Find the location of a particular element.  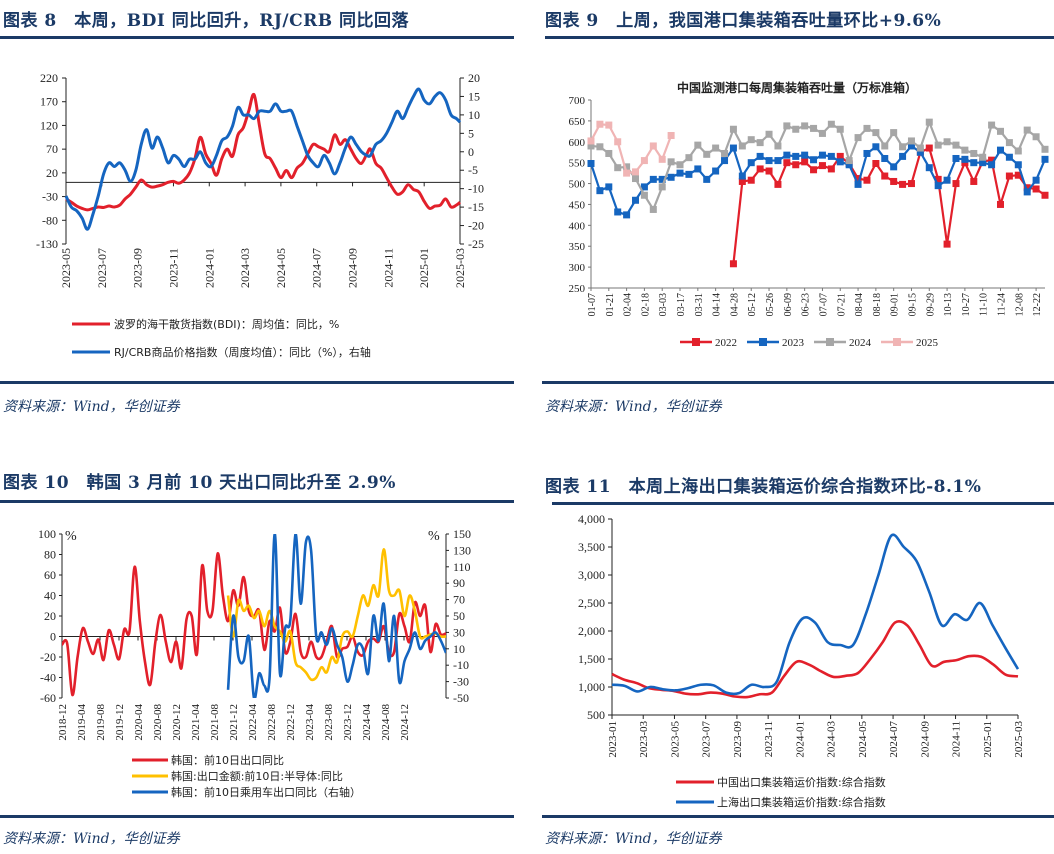

legend-label: 2025 is located at coordinates (927, 343).